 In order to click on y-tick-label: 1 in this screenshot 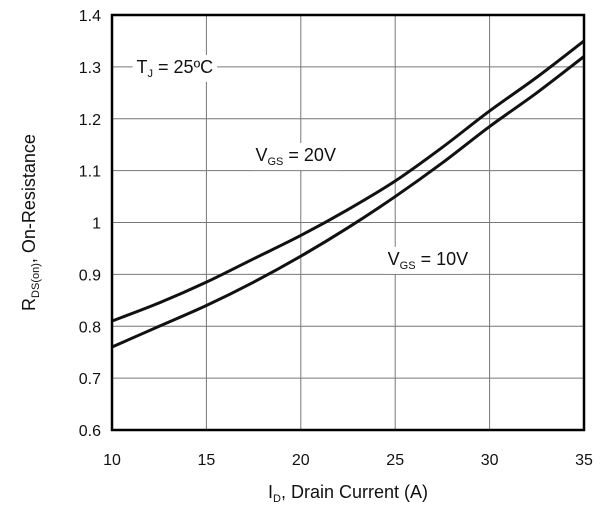, I will do `click(96, 224)`.